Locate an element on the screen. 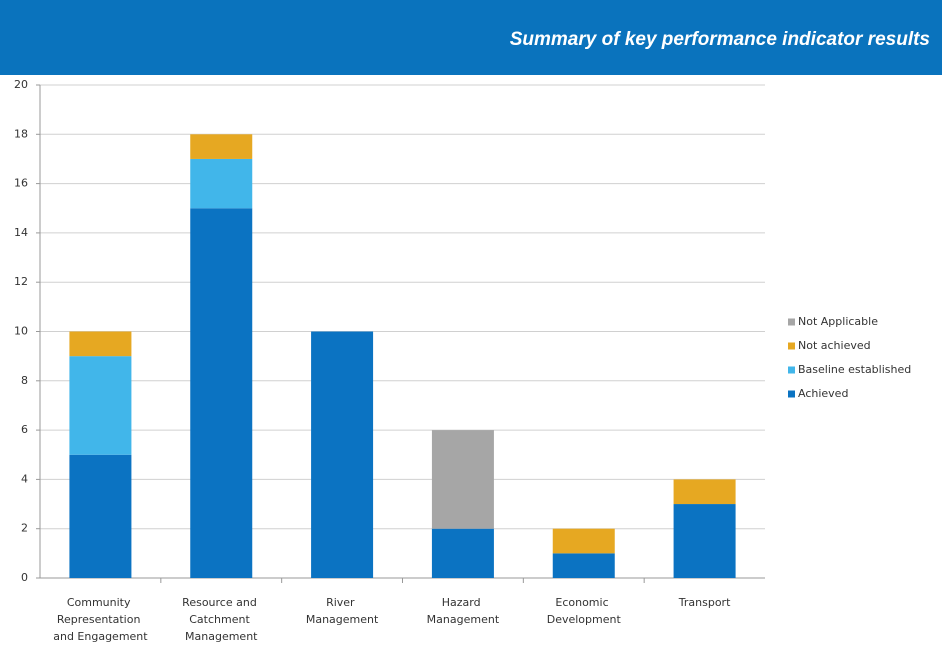  y-tick-label: 20 is located at coordinates (21, 84).